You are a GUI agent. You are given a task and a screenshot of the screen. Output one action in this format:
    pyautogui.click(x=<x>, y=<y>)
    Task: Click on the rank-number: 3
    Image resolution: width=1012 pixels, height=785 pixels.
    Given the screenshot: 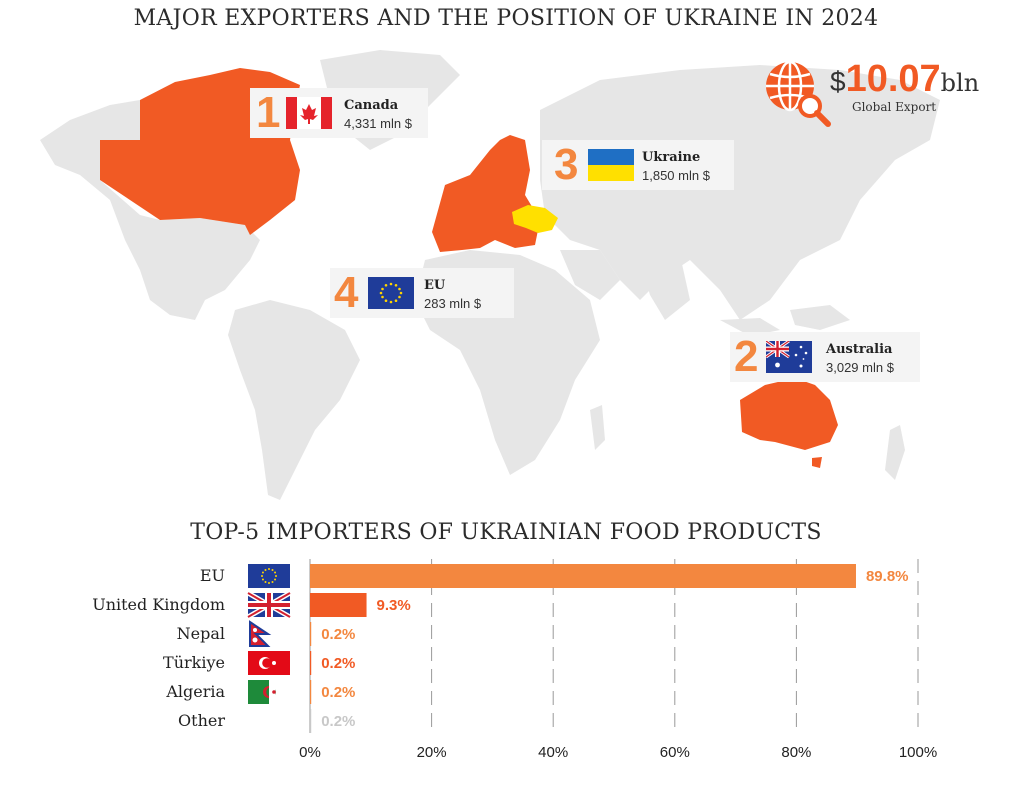 What is the action you would take?
    pyautogui.click(x=566, y=164)
    